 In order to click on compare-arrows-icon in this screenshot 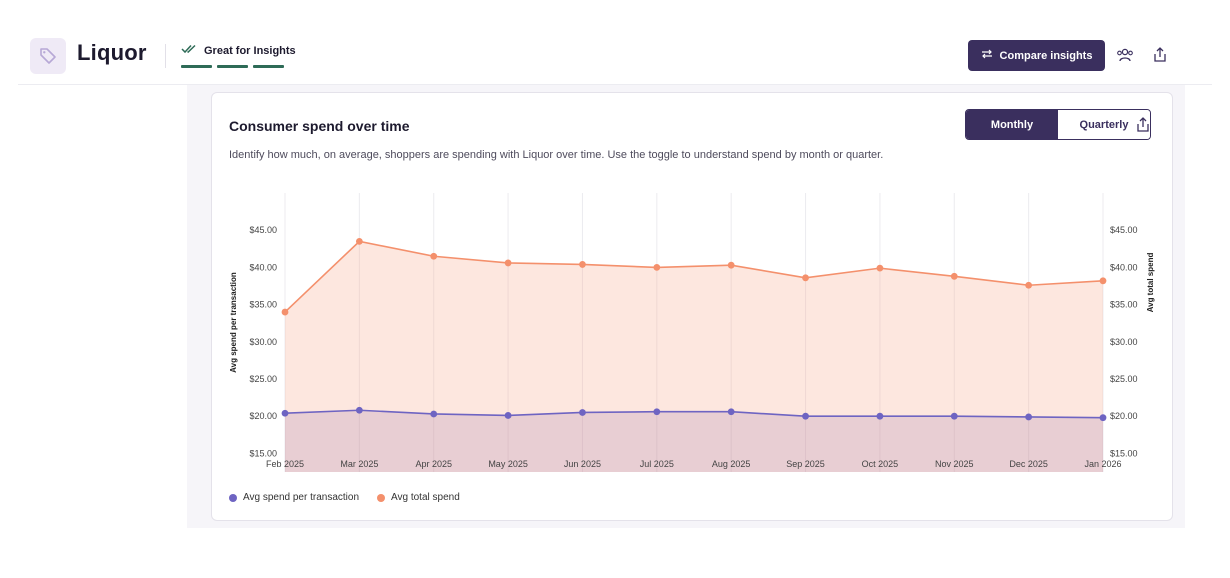, I will do `click(987, 55)`.